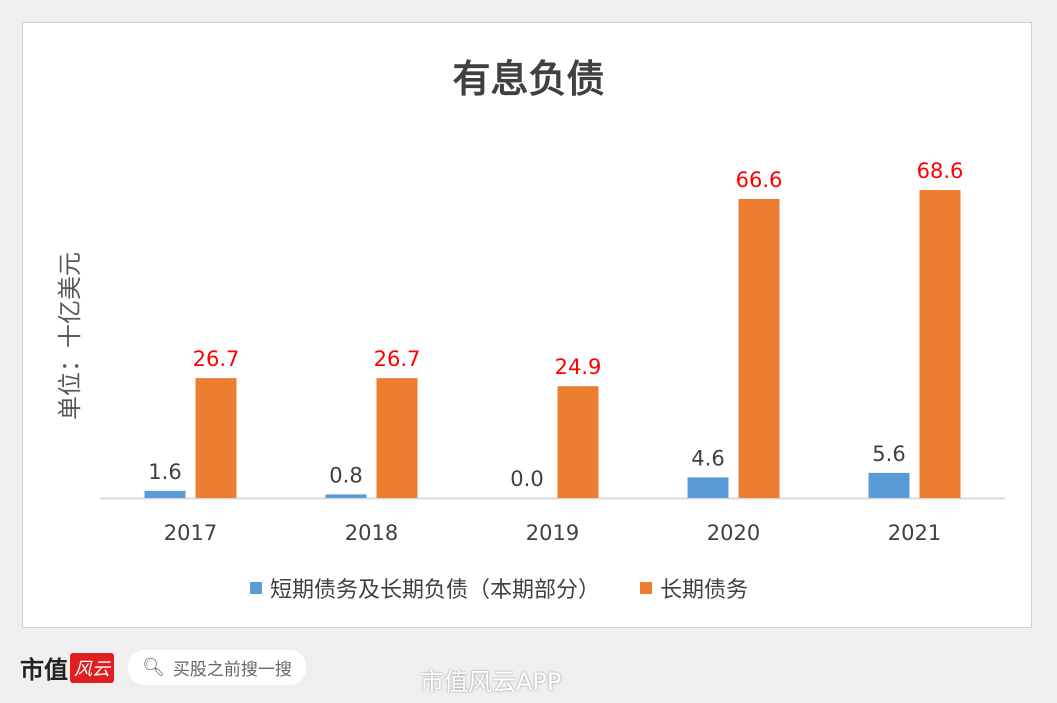  What do you see at coordinates (92, 667) in the screenshot?
I see `brand-logo-mark: 风云` at bounding box center [92, 667].